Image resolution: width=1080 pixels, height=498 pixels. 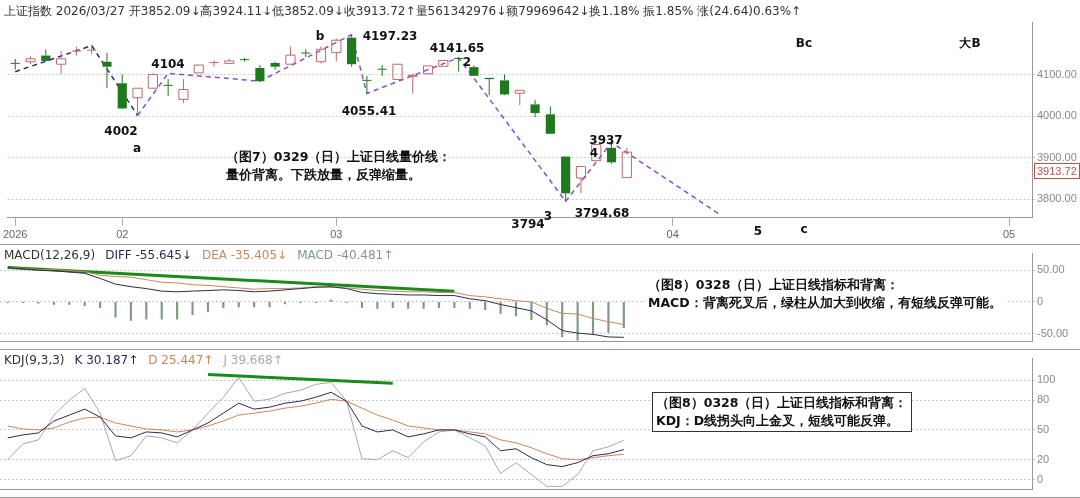 I want to click on y-tick-label: 80, so click(x=1043, y=399).